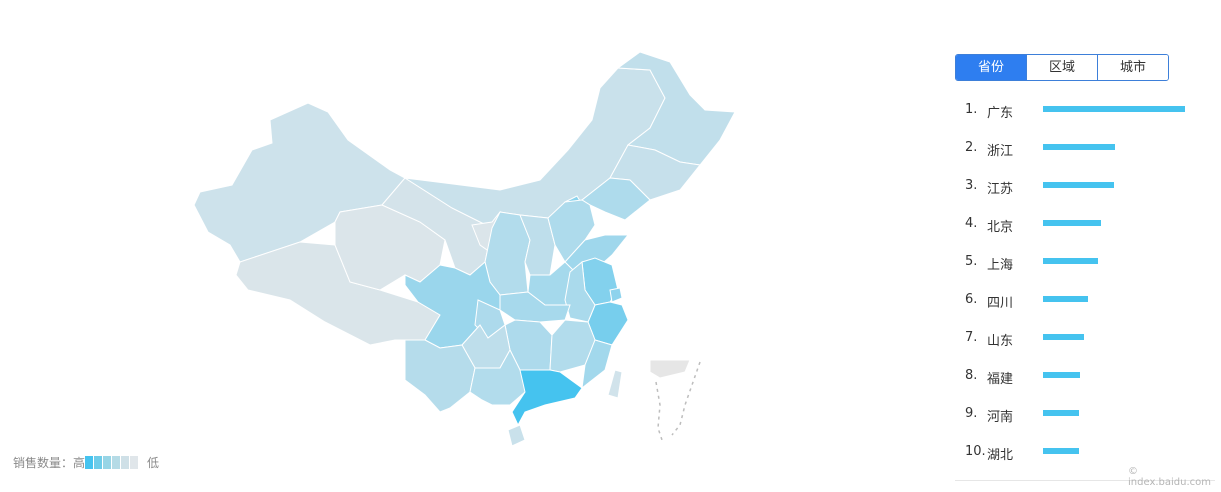 Image resolution: width=1221 pixels, height=492 pixels. Describe the element at coordinates (1000, 227) in the screenshot. I see `rank-name: 北京` at that location.